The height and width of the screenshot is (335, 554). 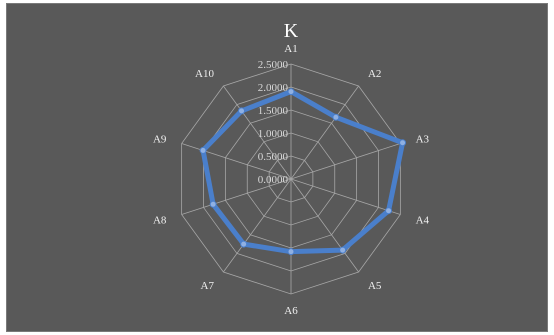 What do you see at coordinates (291, 311) in the screenshot?
I see `category-label-a6: A6` at bounding box center [291, 311].